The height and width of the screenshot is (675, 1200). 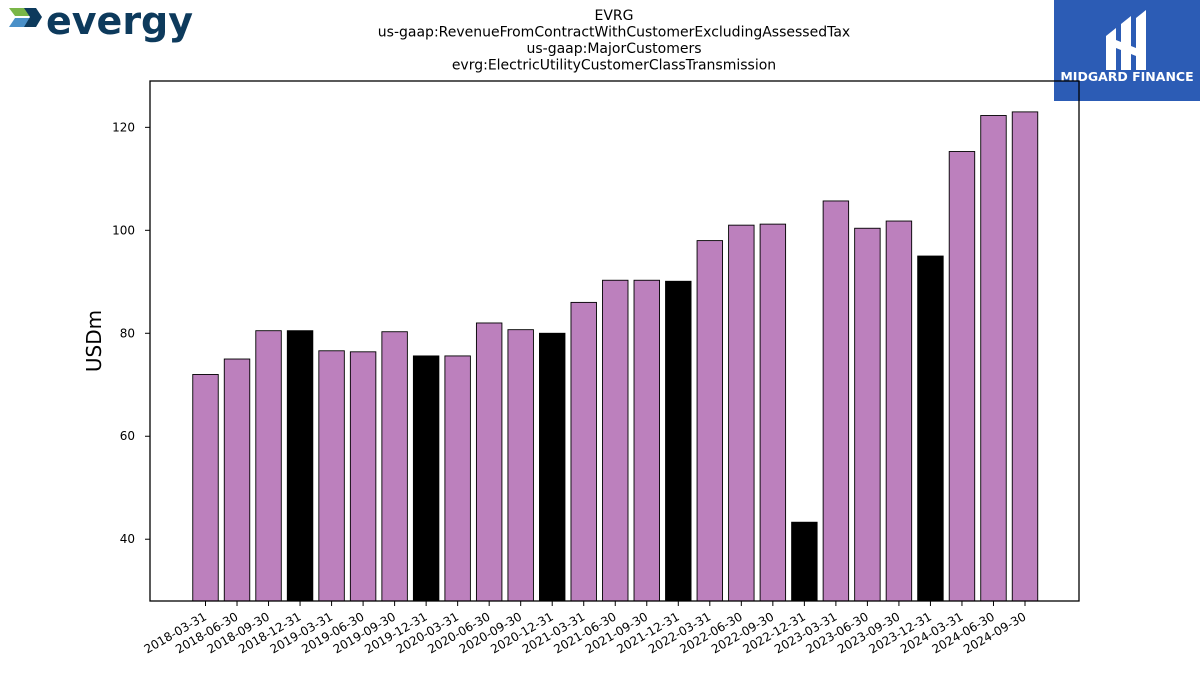 What do you see at coordinates (127, 539) in the screenshot?
I see `y-tick-label: 40` at bounding box center [127, 539].